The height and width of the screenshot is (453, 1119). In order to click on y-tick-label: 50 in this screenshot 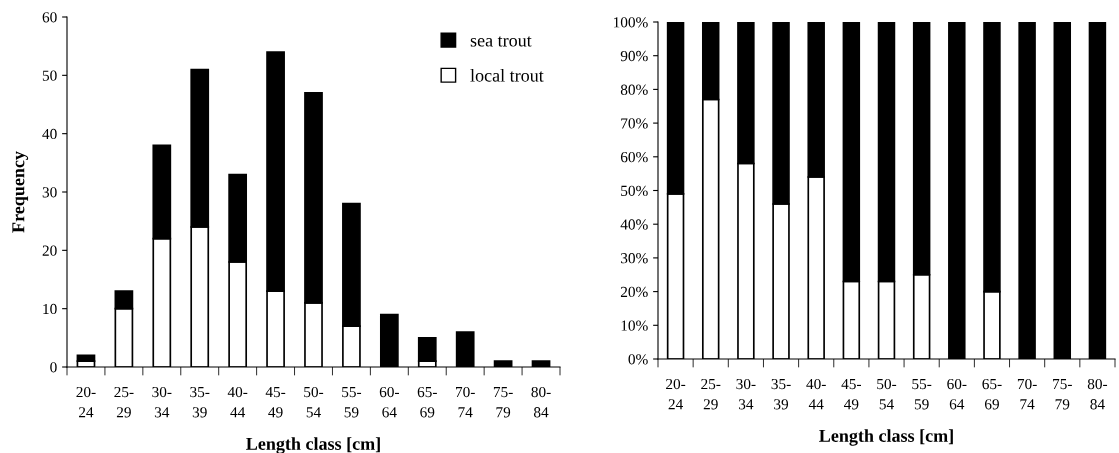, I will do `click(49, 75)`.